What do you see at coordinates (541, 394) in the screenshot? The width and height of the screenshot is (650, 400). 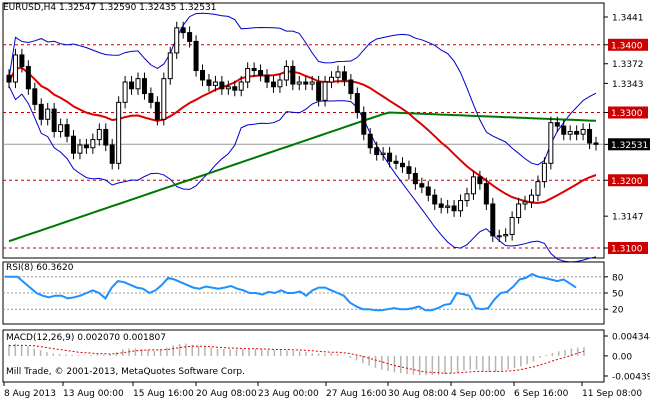 I see `time-axis-label: 6 Sep 16:00` at bounding box center [541, 394].